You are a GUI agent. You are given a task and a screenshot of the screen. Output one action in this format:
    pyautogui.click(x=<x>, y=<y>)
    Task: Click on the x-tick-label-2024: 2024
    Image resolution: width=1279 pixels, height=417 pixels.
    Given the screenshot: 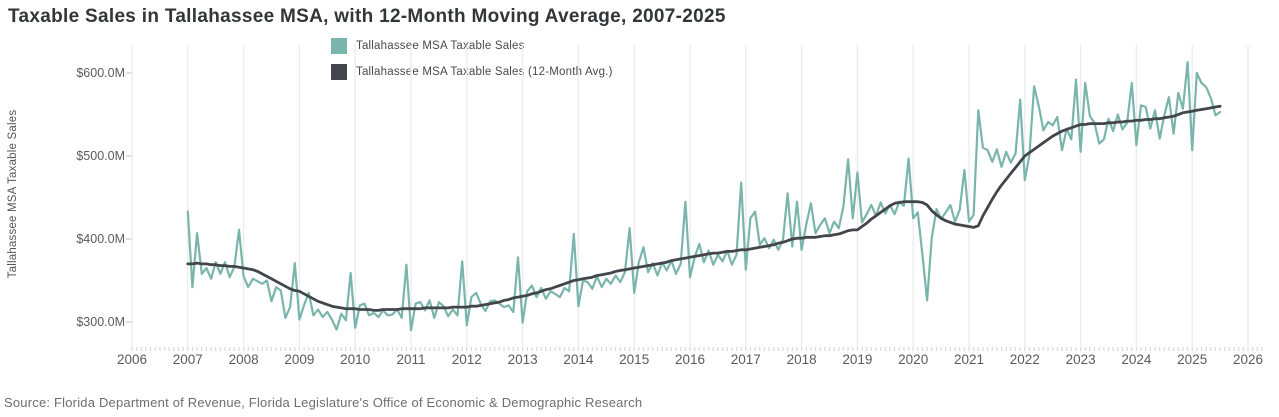 What is the action you would take?
    pyautogui.click(x=1136, y=359)
    